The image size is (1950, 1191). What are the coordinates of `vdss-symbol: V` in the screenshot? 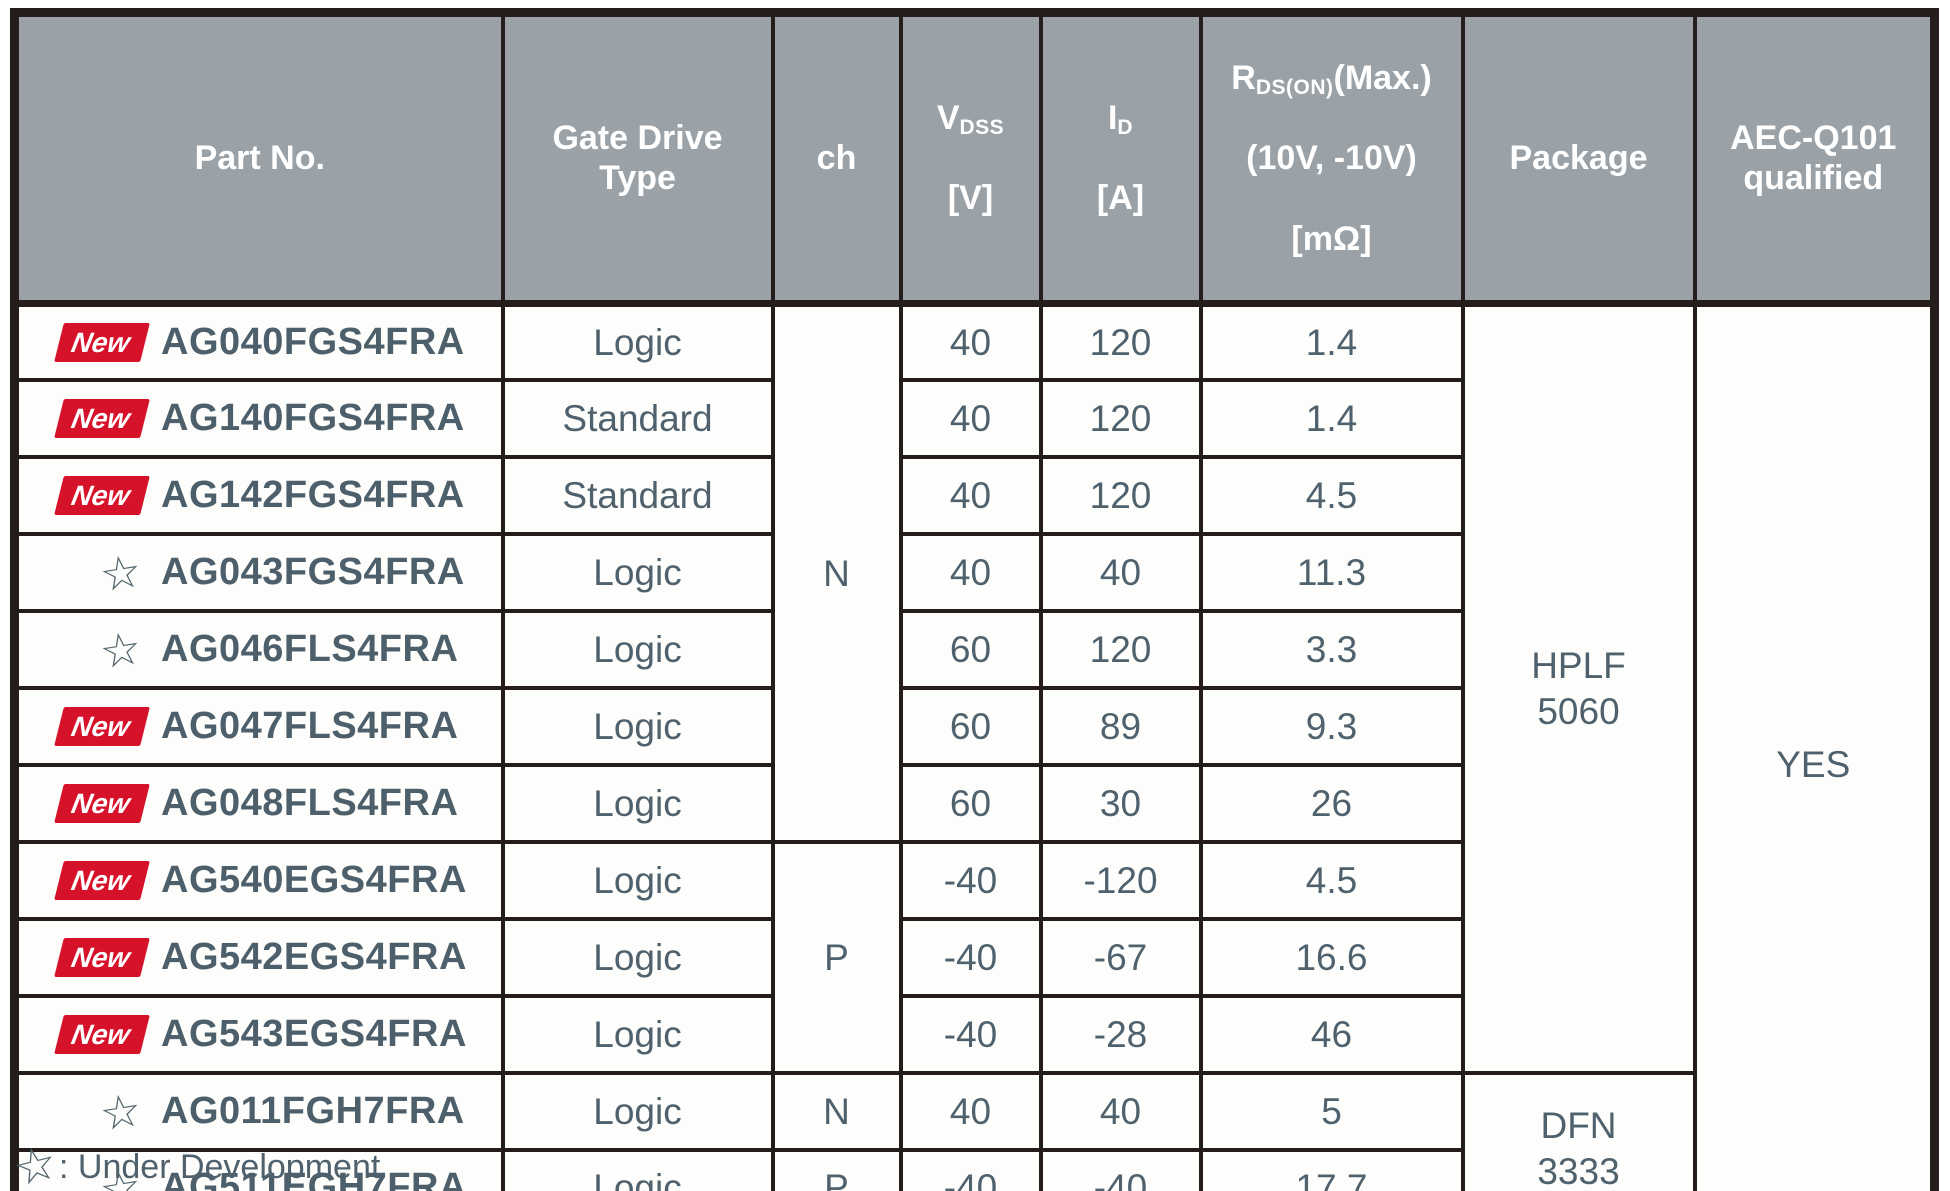 It's located at (948, 118).